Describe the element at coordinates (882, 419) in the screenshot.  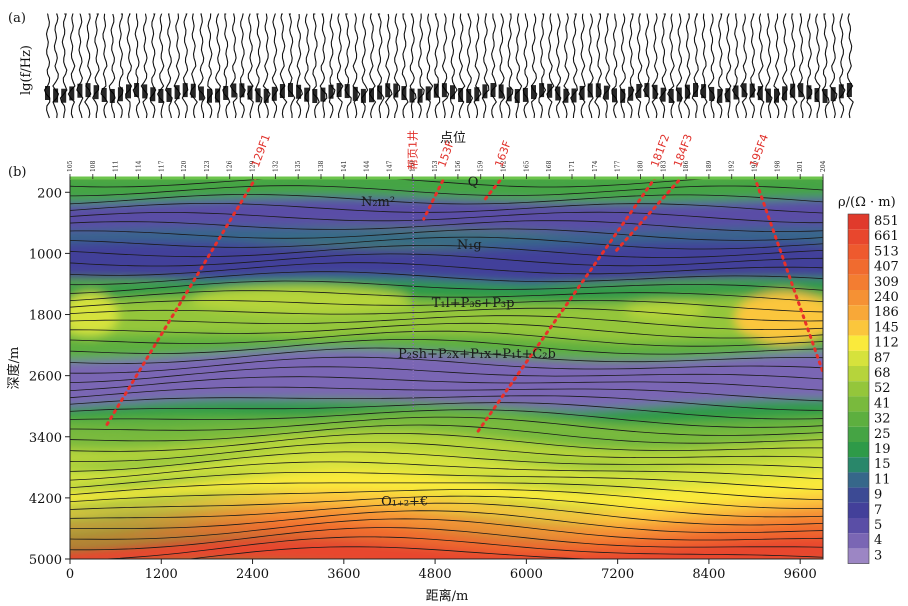
I see `colorbar-label: 32` at that location.